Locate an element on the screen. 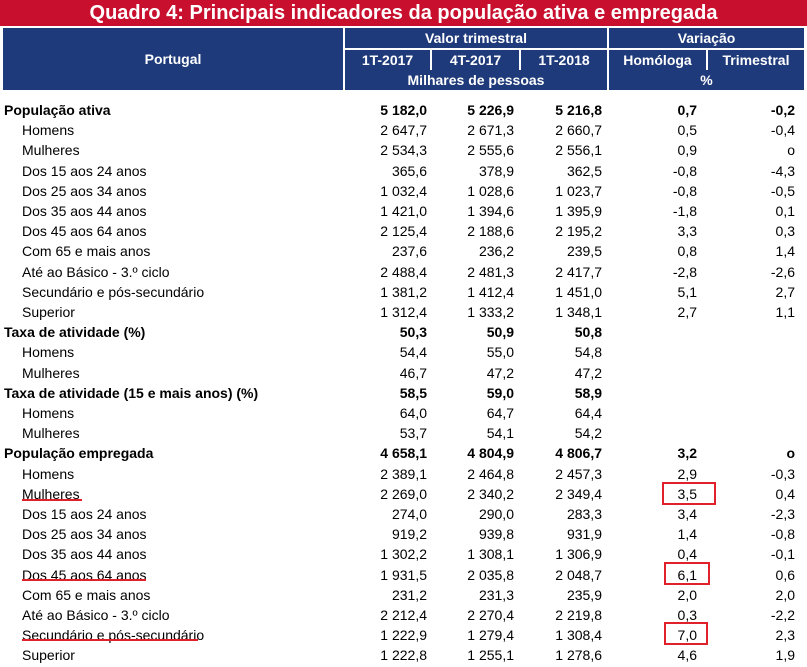  header-var-trimestral: Trimestral is located at coordinates (756, 60).